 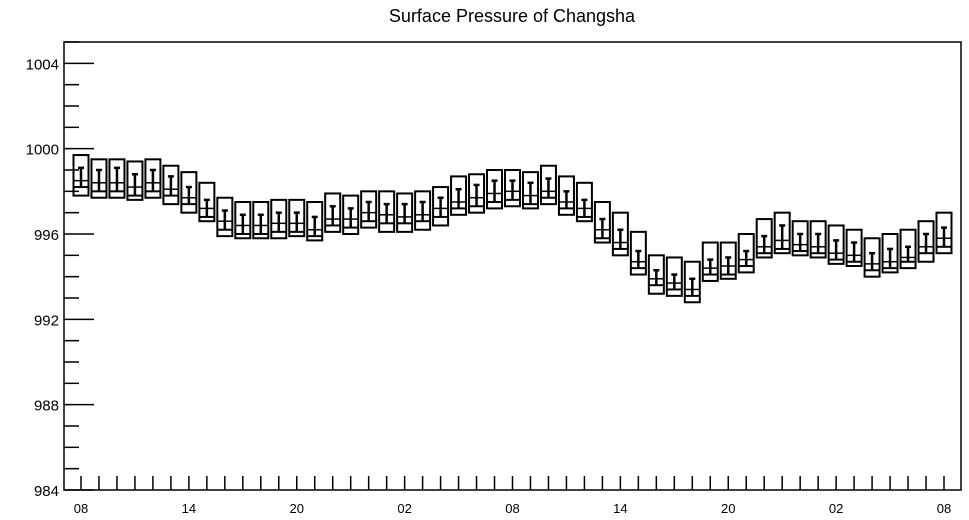 I want to click on y-tick-label: 992, so click(x=46, y=320).